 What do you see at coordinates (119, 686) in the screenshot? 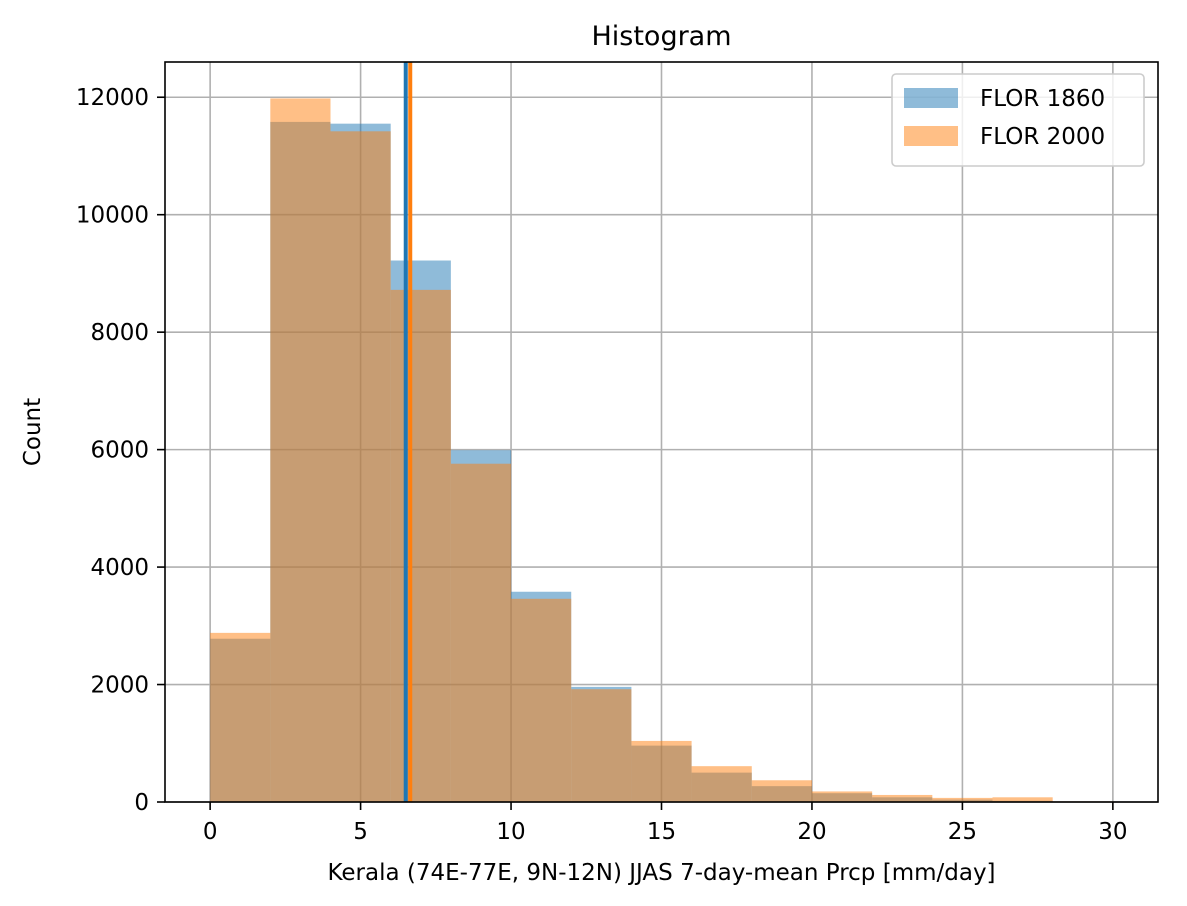
I see `y-tick-label: 2000` at bounding box center [119, 686].